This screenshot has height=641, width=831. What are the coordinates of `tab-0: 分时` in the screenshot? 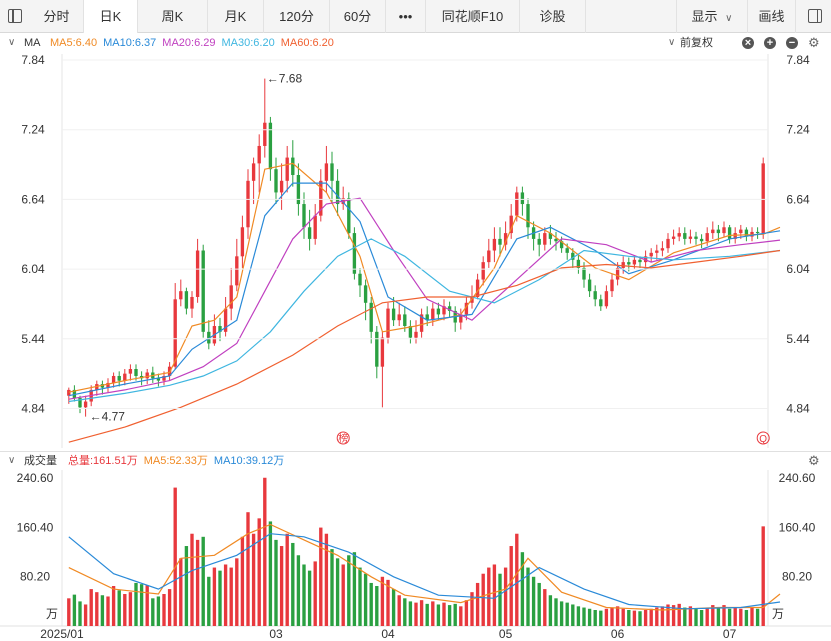 It's located at (57, 16).